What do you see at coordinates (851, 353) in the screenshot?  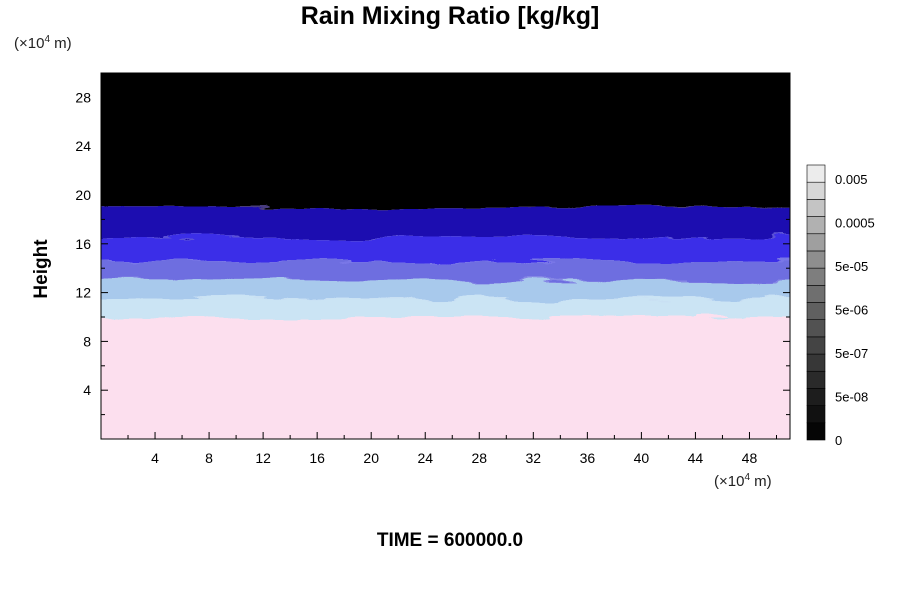 I see `colorbar-label: 5e-07` at bounding box center [851, 353].